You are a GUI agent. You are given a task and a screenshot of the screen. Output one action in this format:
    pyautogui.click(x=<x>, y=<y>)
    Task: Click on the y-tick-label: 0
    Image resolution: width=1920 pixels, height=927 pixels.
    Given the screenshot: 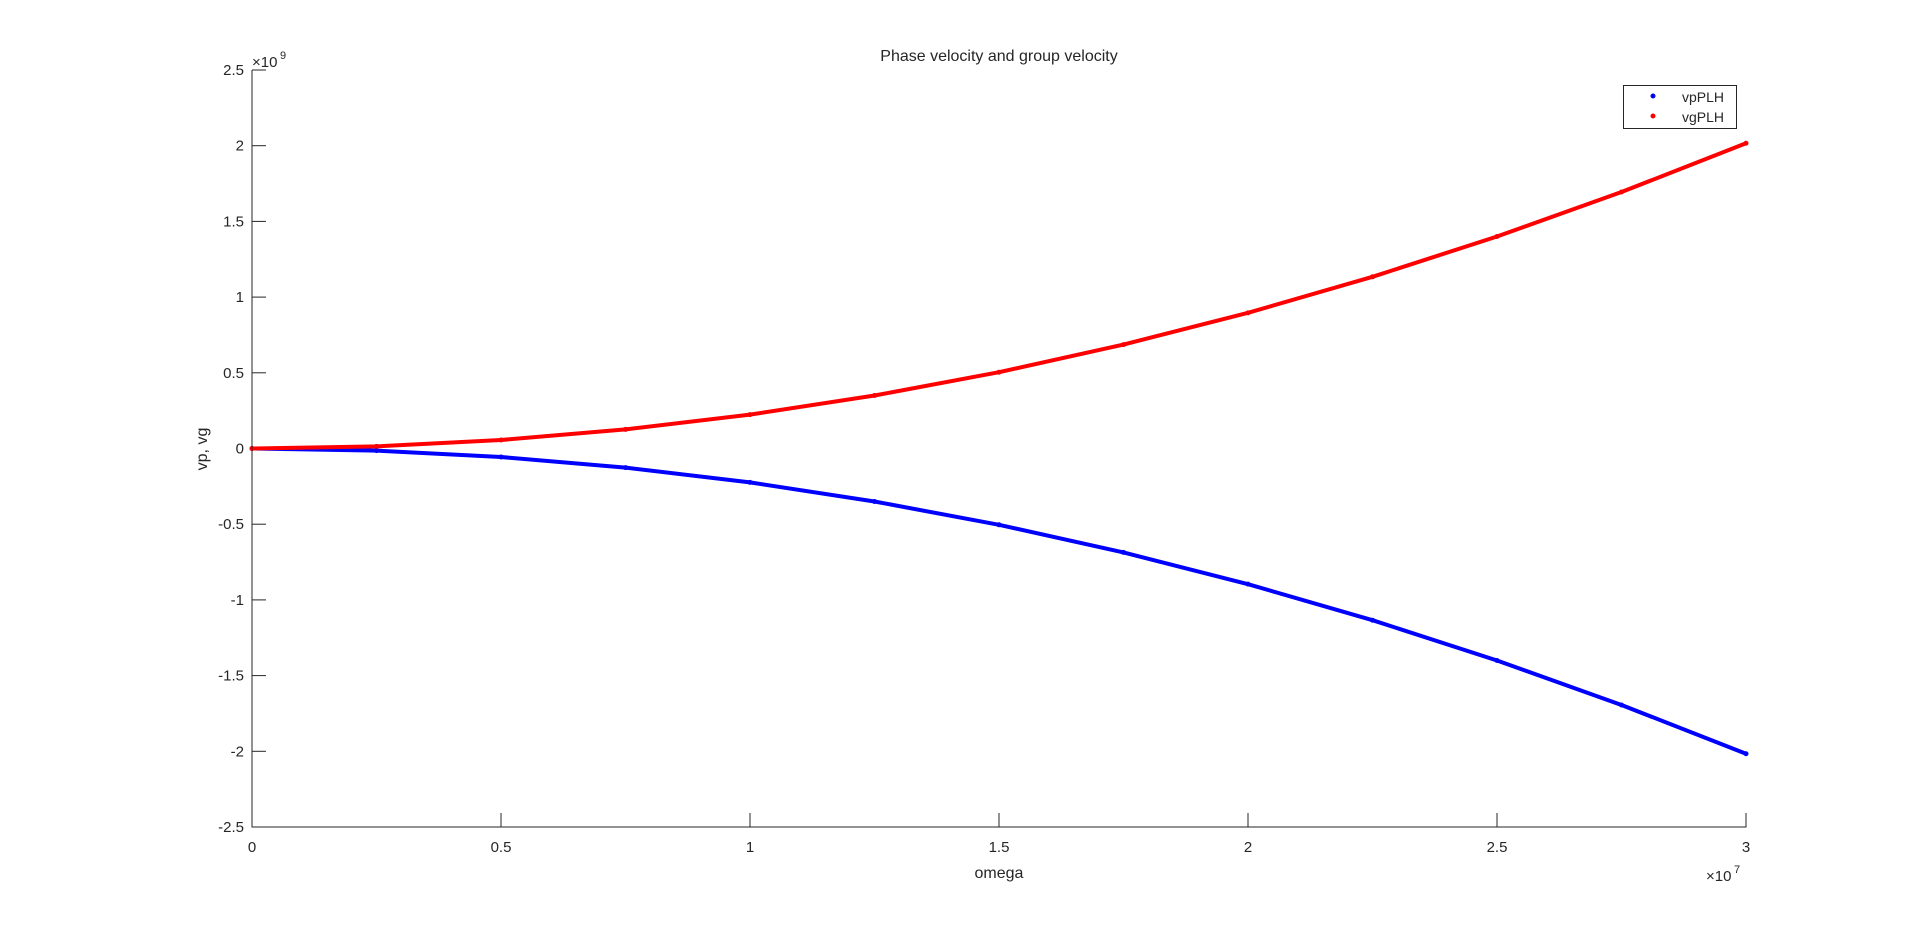 What is the action you would take?
    pyautogui.click(x=240, y=449)
    